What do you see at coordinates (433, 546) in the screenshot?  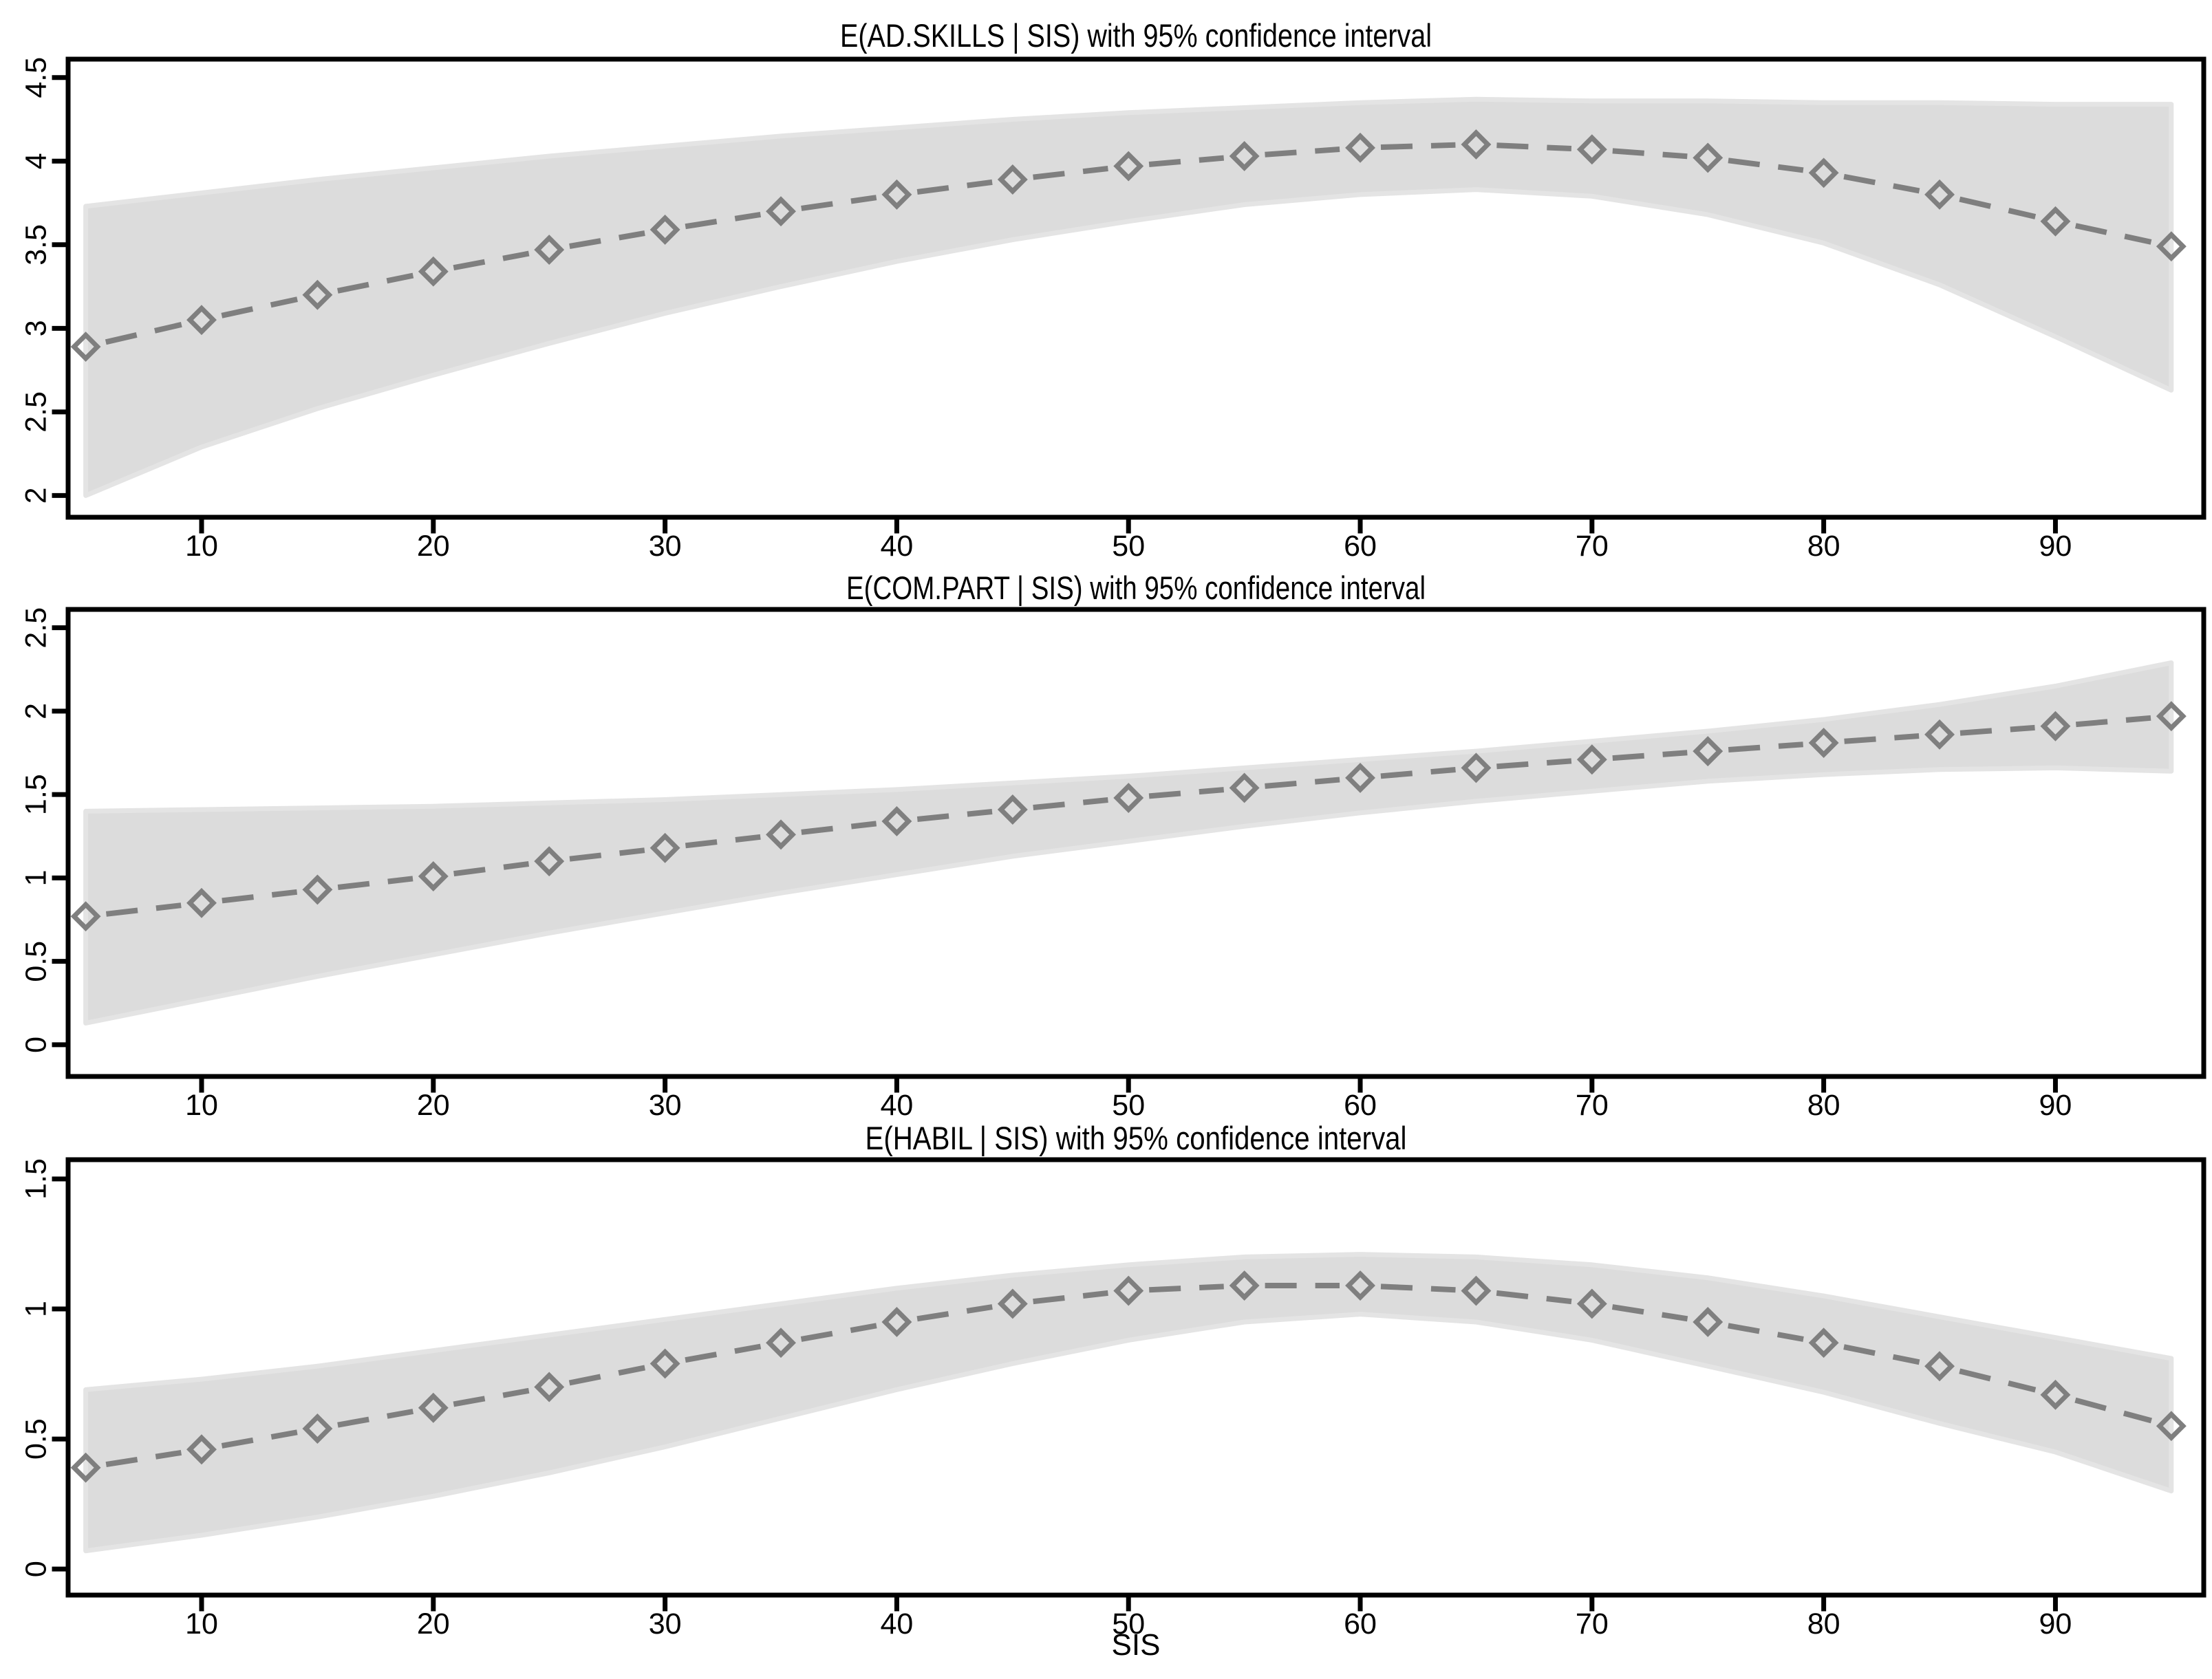 I see `x-tick-label: 20` at bounding box center [433, 546].